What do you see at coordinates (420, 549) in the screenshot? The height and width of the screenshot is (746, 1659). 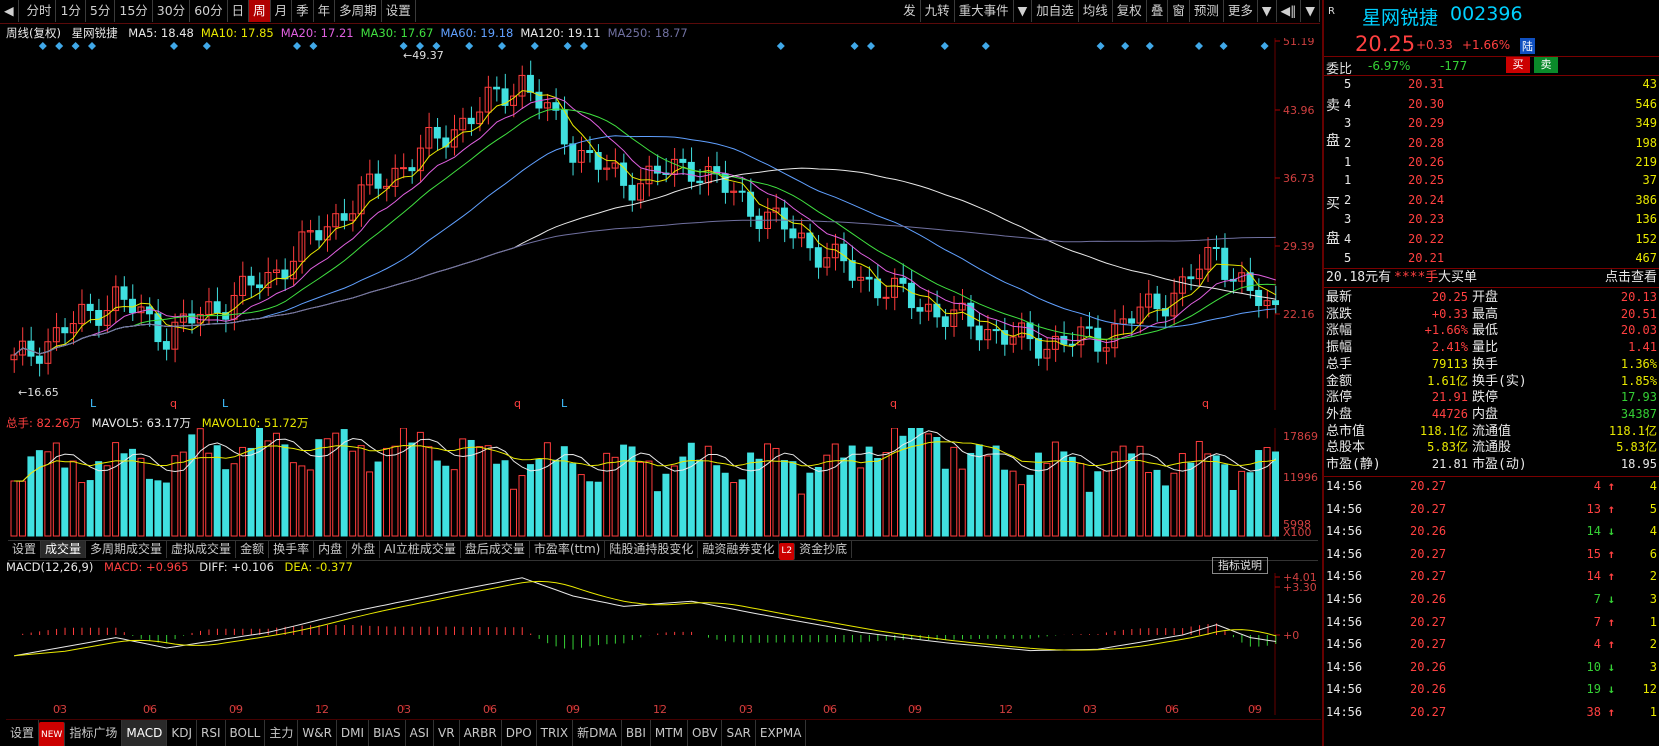 I see `indicator-tab-8: AI立桩成交量` at bounding box center [420, 549].